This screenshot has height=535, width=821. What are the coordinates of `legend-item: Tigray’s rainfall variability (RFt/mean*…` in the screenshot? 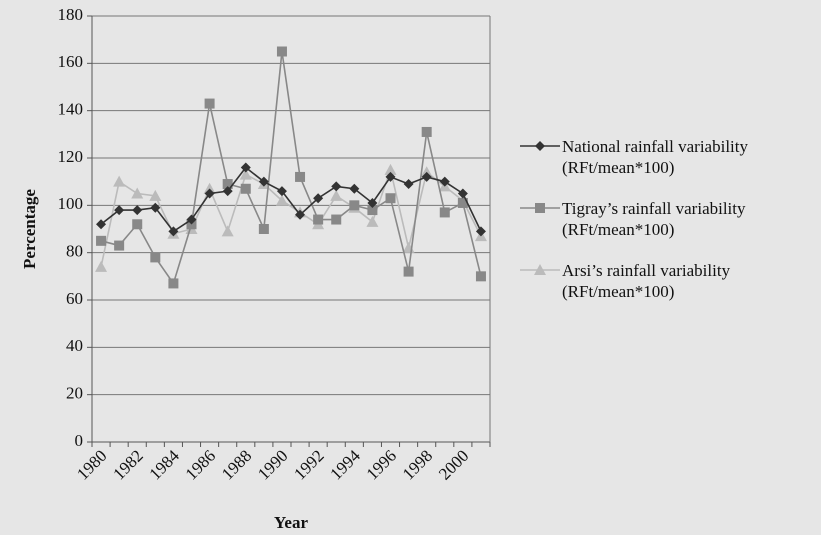 It's located at (668, 219).